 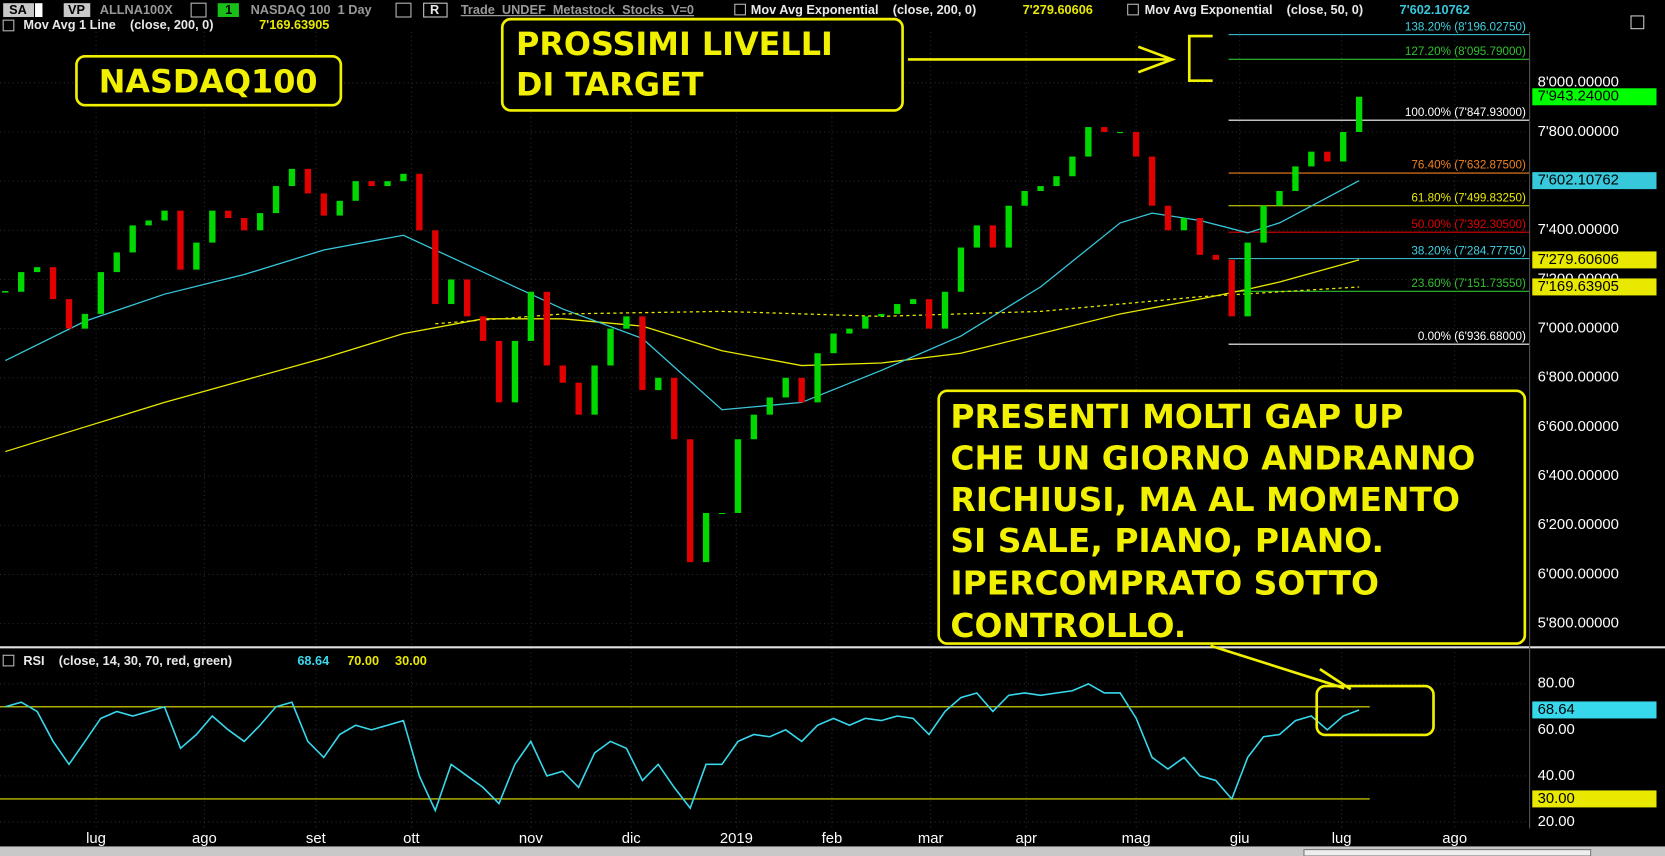 What do you see at coordinates (1454, 839) in the screenshot?
I see `x-tick-label: ago` at bounding box center [1454, 839].